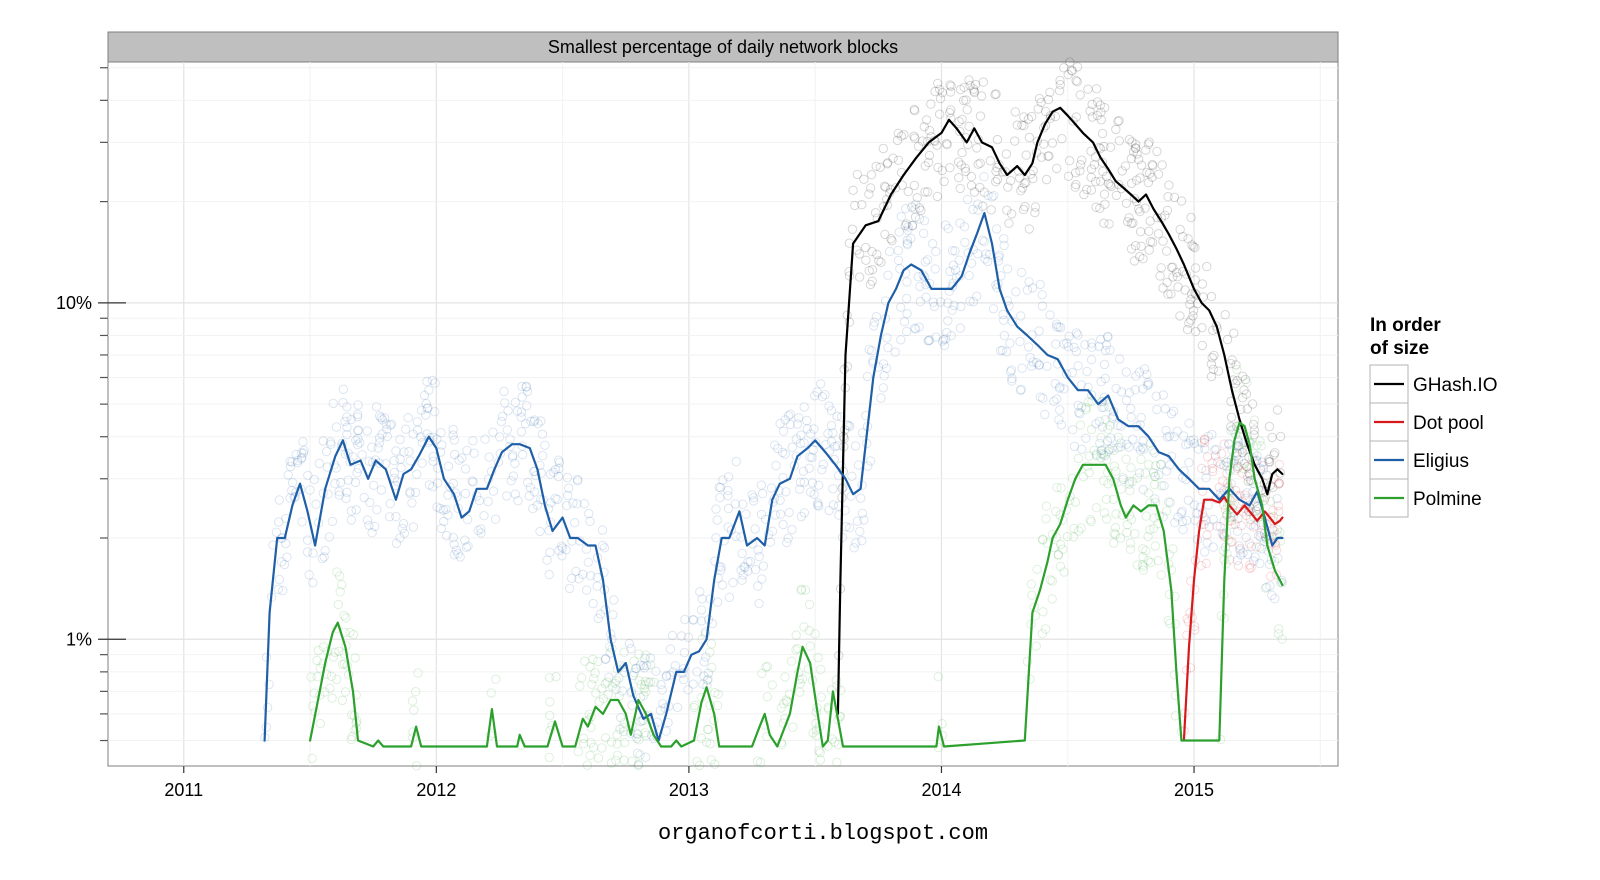 This screenshot has height=880, width=1600. Describe the element at coordinates (1455, 385) in the screenshot. I see `legend-label: GHash.IO` at that location.